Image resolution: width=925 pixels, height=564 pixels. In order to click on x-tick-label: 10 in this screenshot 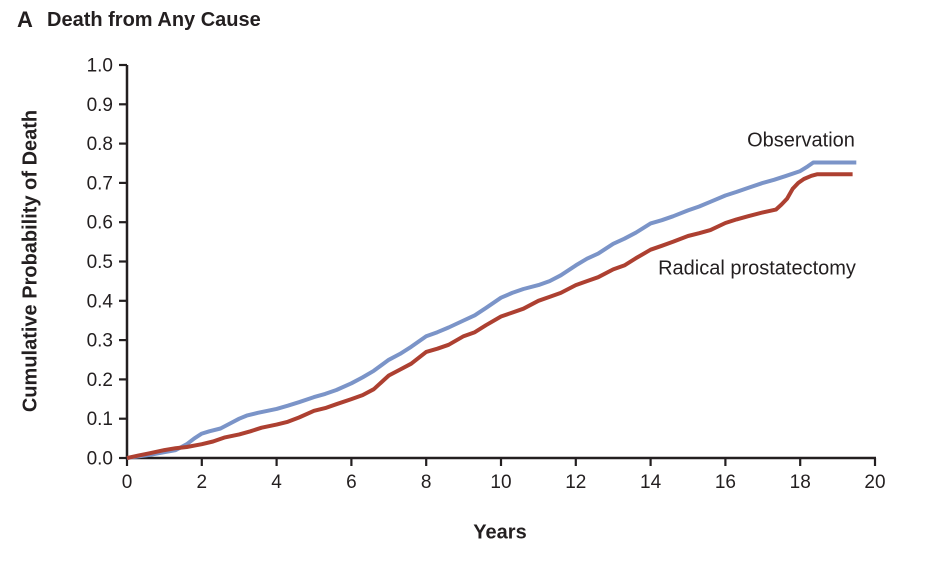, I will do `click(500, 482)`.